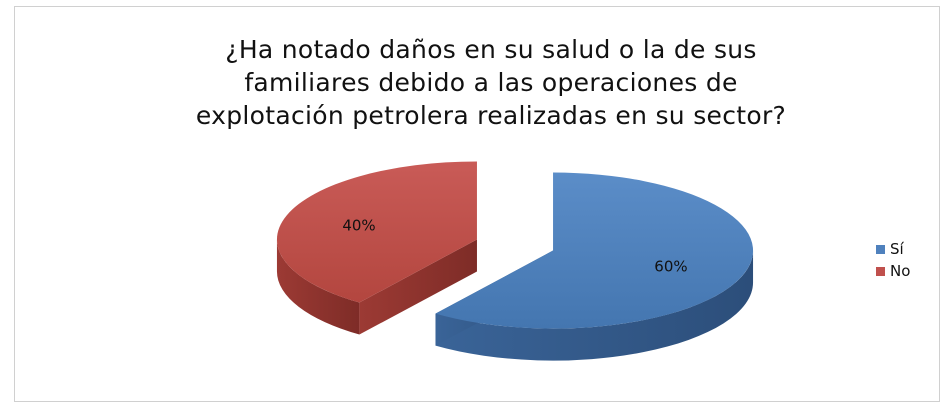 This screenshot has width=952, height=408. Describe the element at coordinates (594, 305) in the screenshot. I see `slice-si-wall` at that location.